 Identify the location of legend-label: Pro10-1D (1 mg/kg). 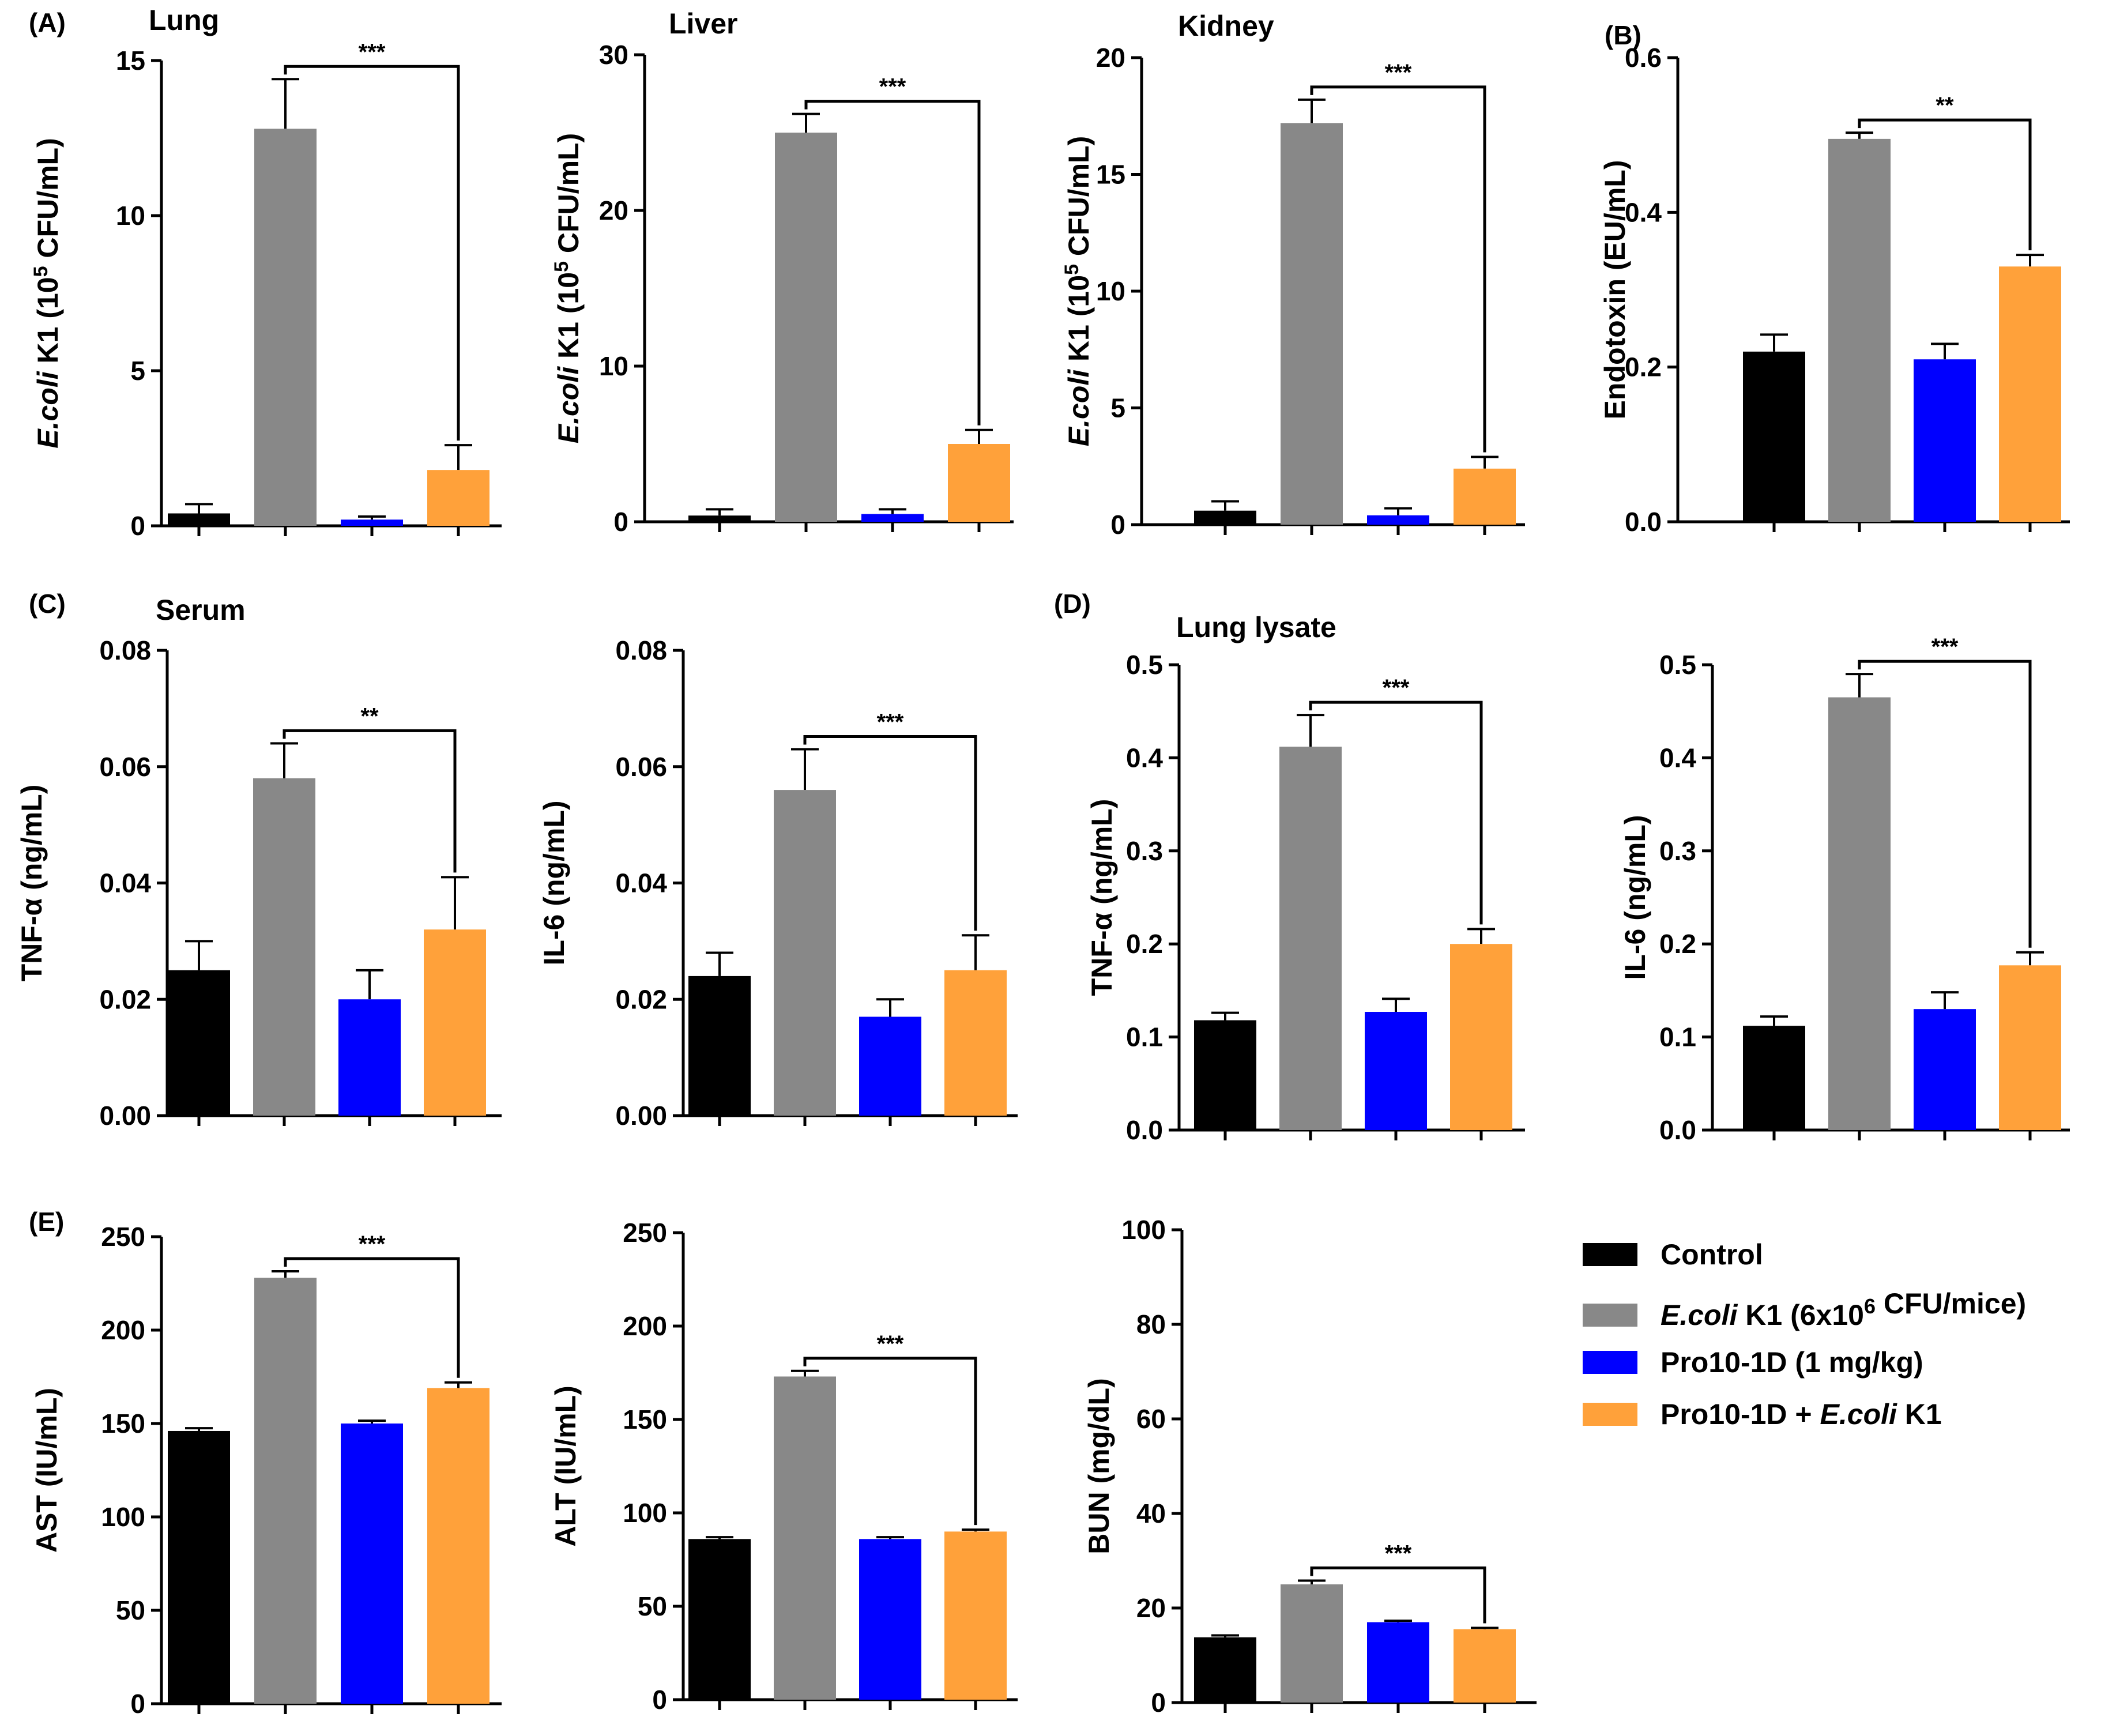
(1792, 1362).